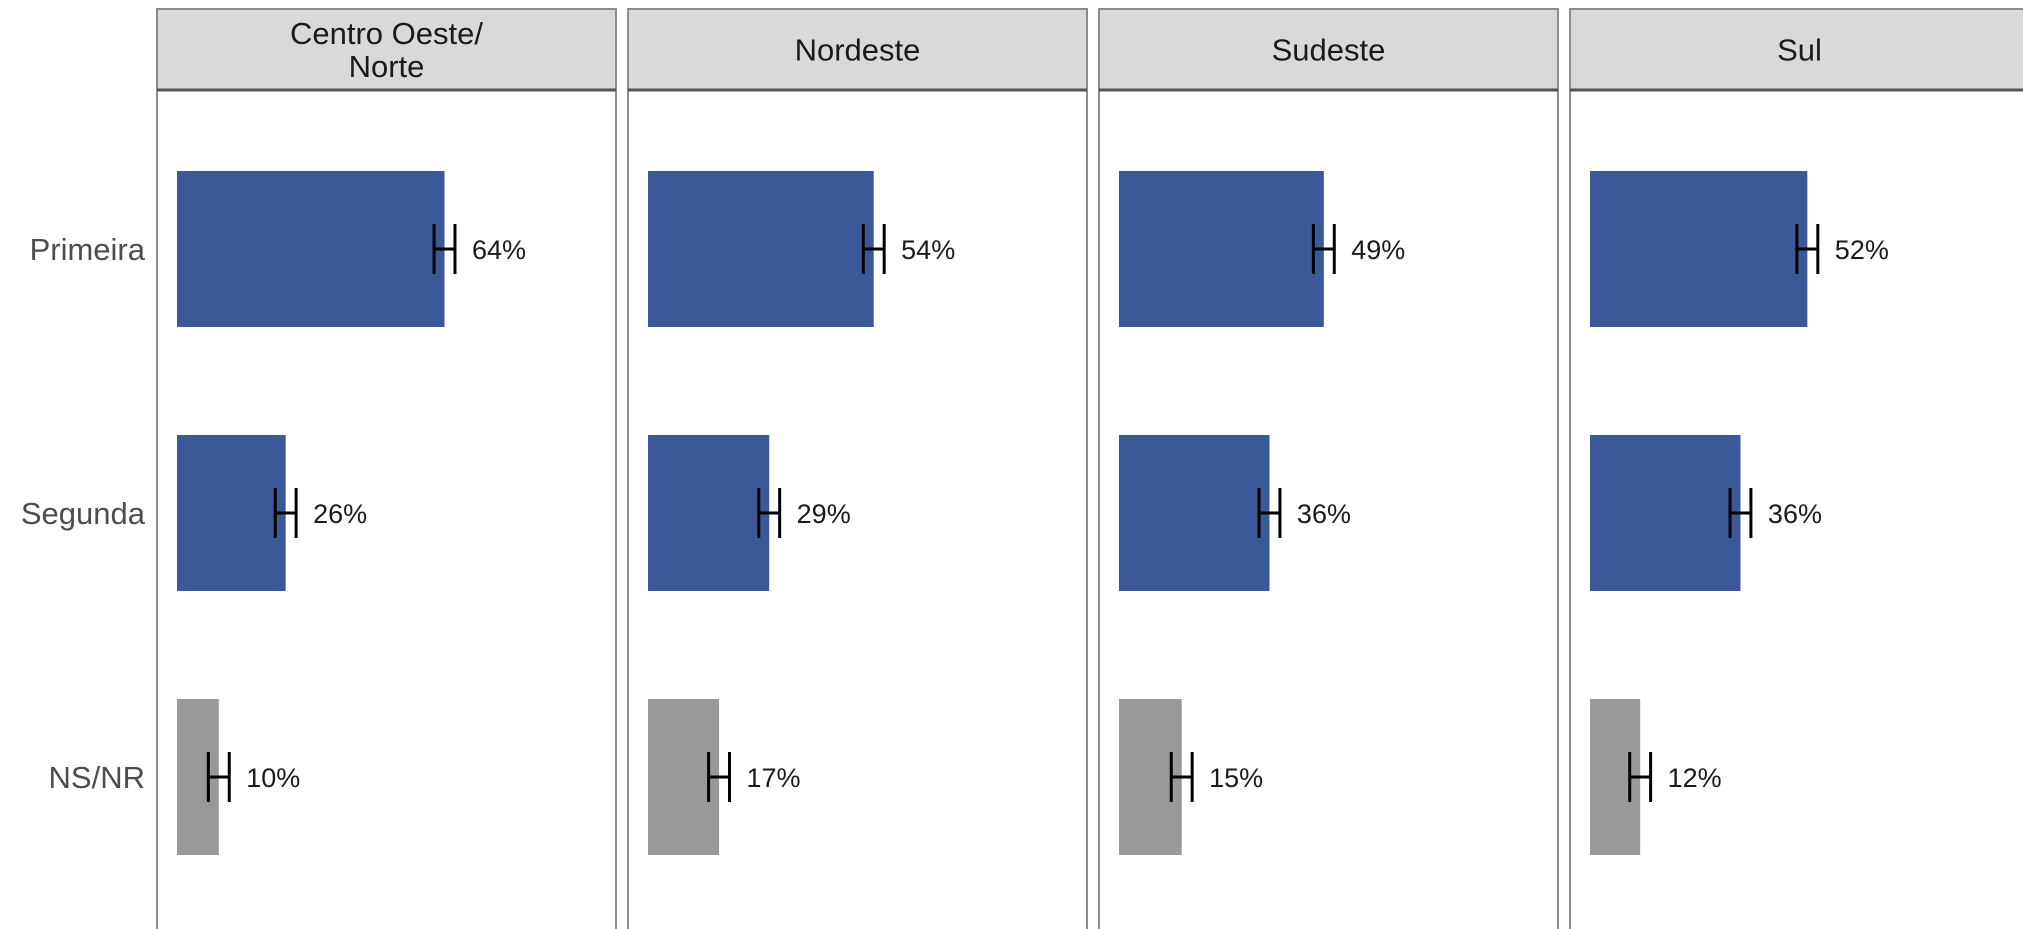 This screenshot has width=2023, height=929. Describe the element at coordinates (824, 514) in the screenshot. I see `value-label: 29%` at that location.